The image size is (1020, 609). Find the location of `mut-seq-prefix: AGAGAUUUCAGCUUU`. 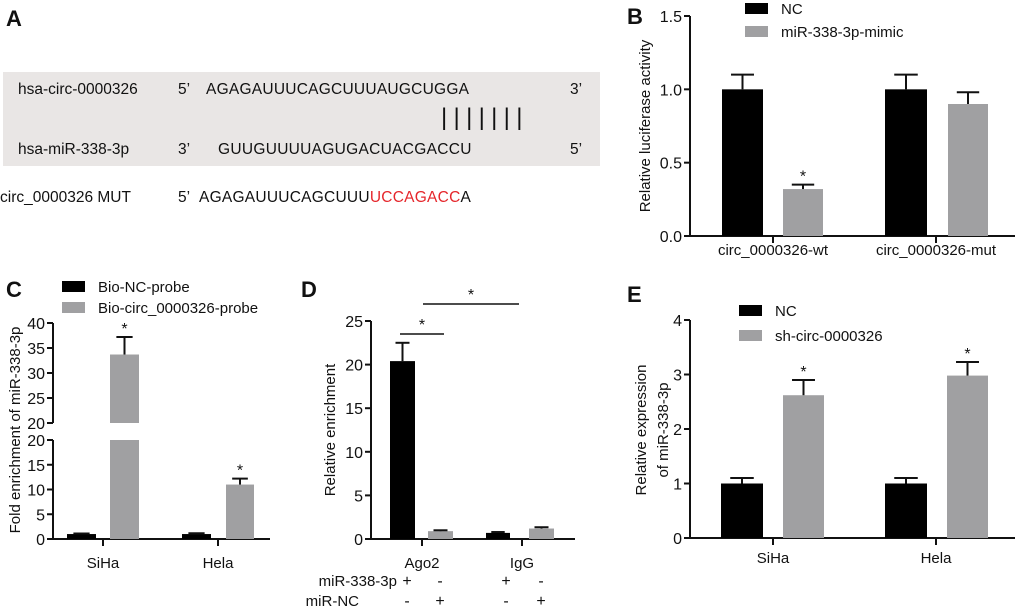

mut-seq-prefix: AGAGAUUUCAGCUUU is located at coordinates (284, 197).